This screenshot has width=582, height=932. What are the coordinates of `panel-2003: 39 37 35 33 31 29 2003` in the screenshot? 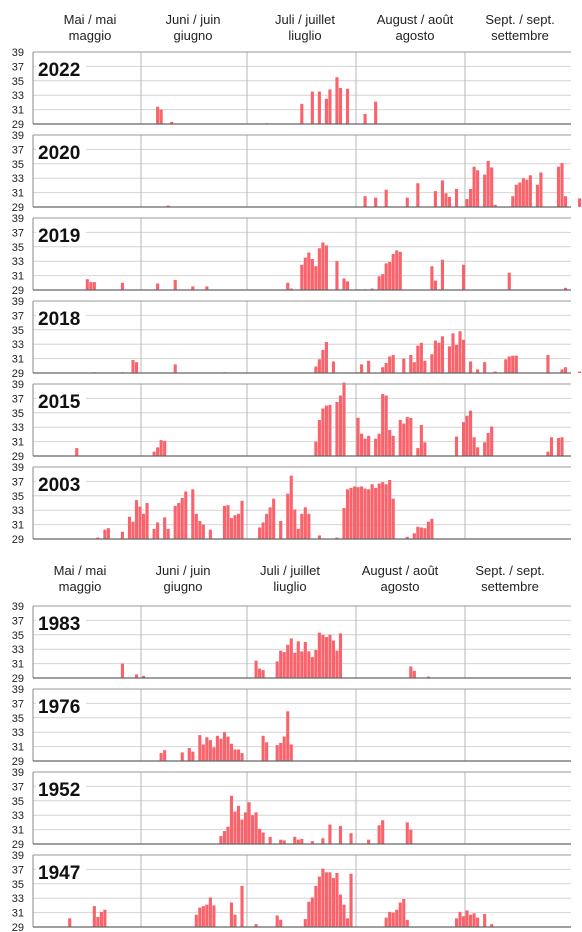 It's located at (291, 504).